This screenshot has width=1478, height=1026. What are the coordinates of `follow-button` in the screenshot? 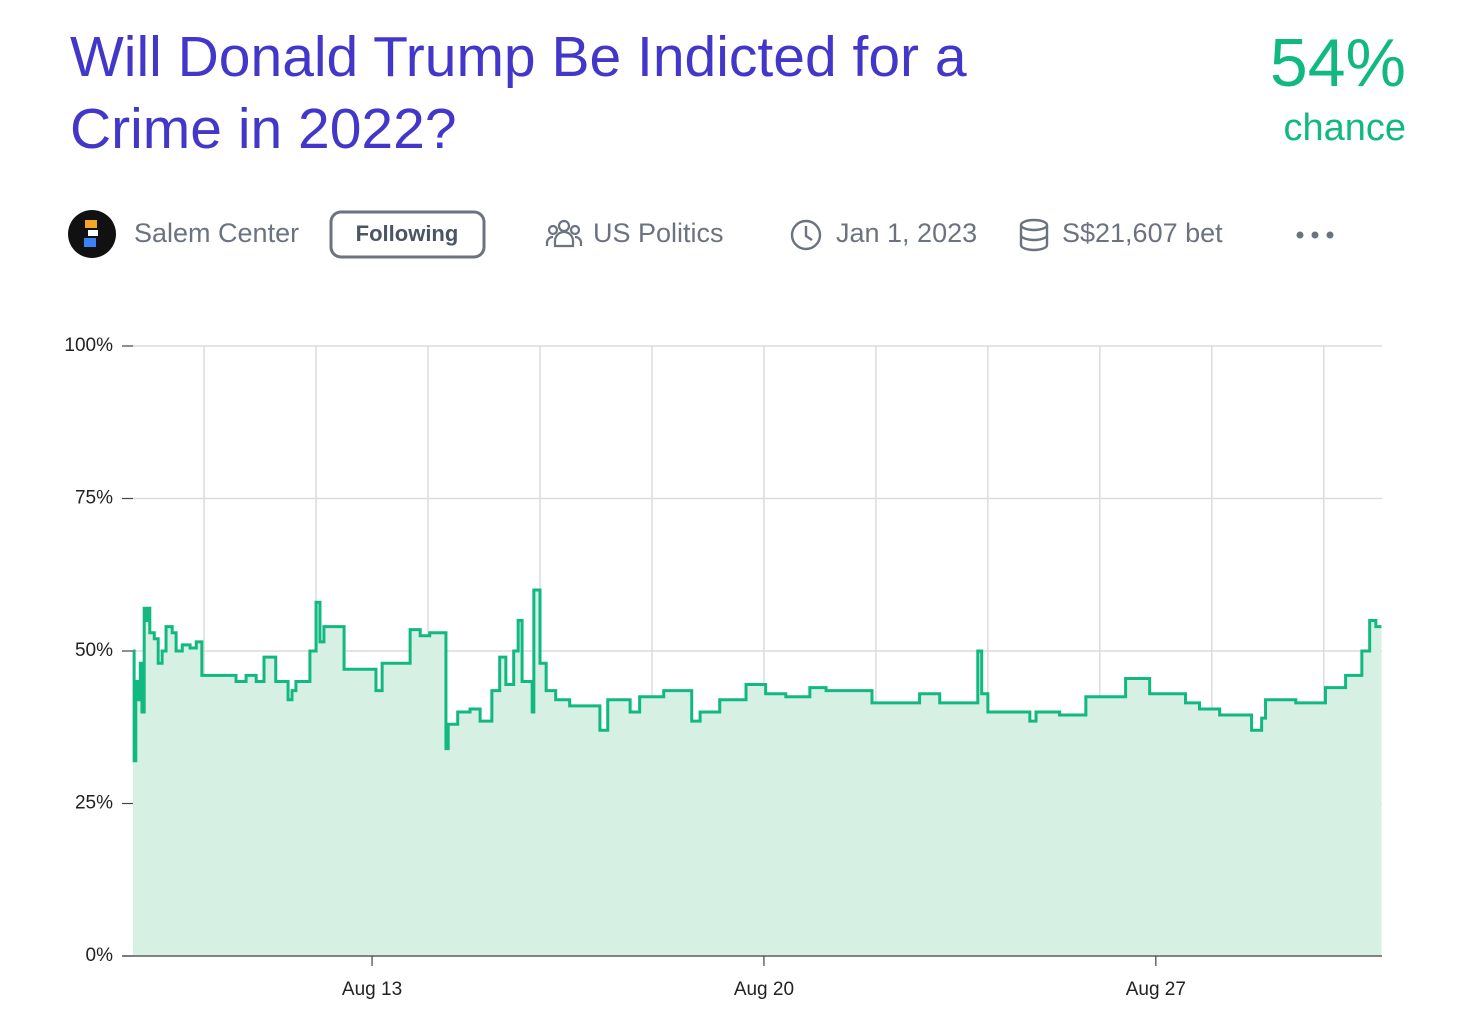 It's located at (407, 234).